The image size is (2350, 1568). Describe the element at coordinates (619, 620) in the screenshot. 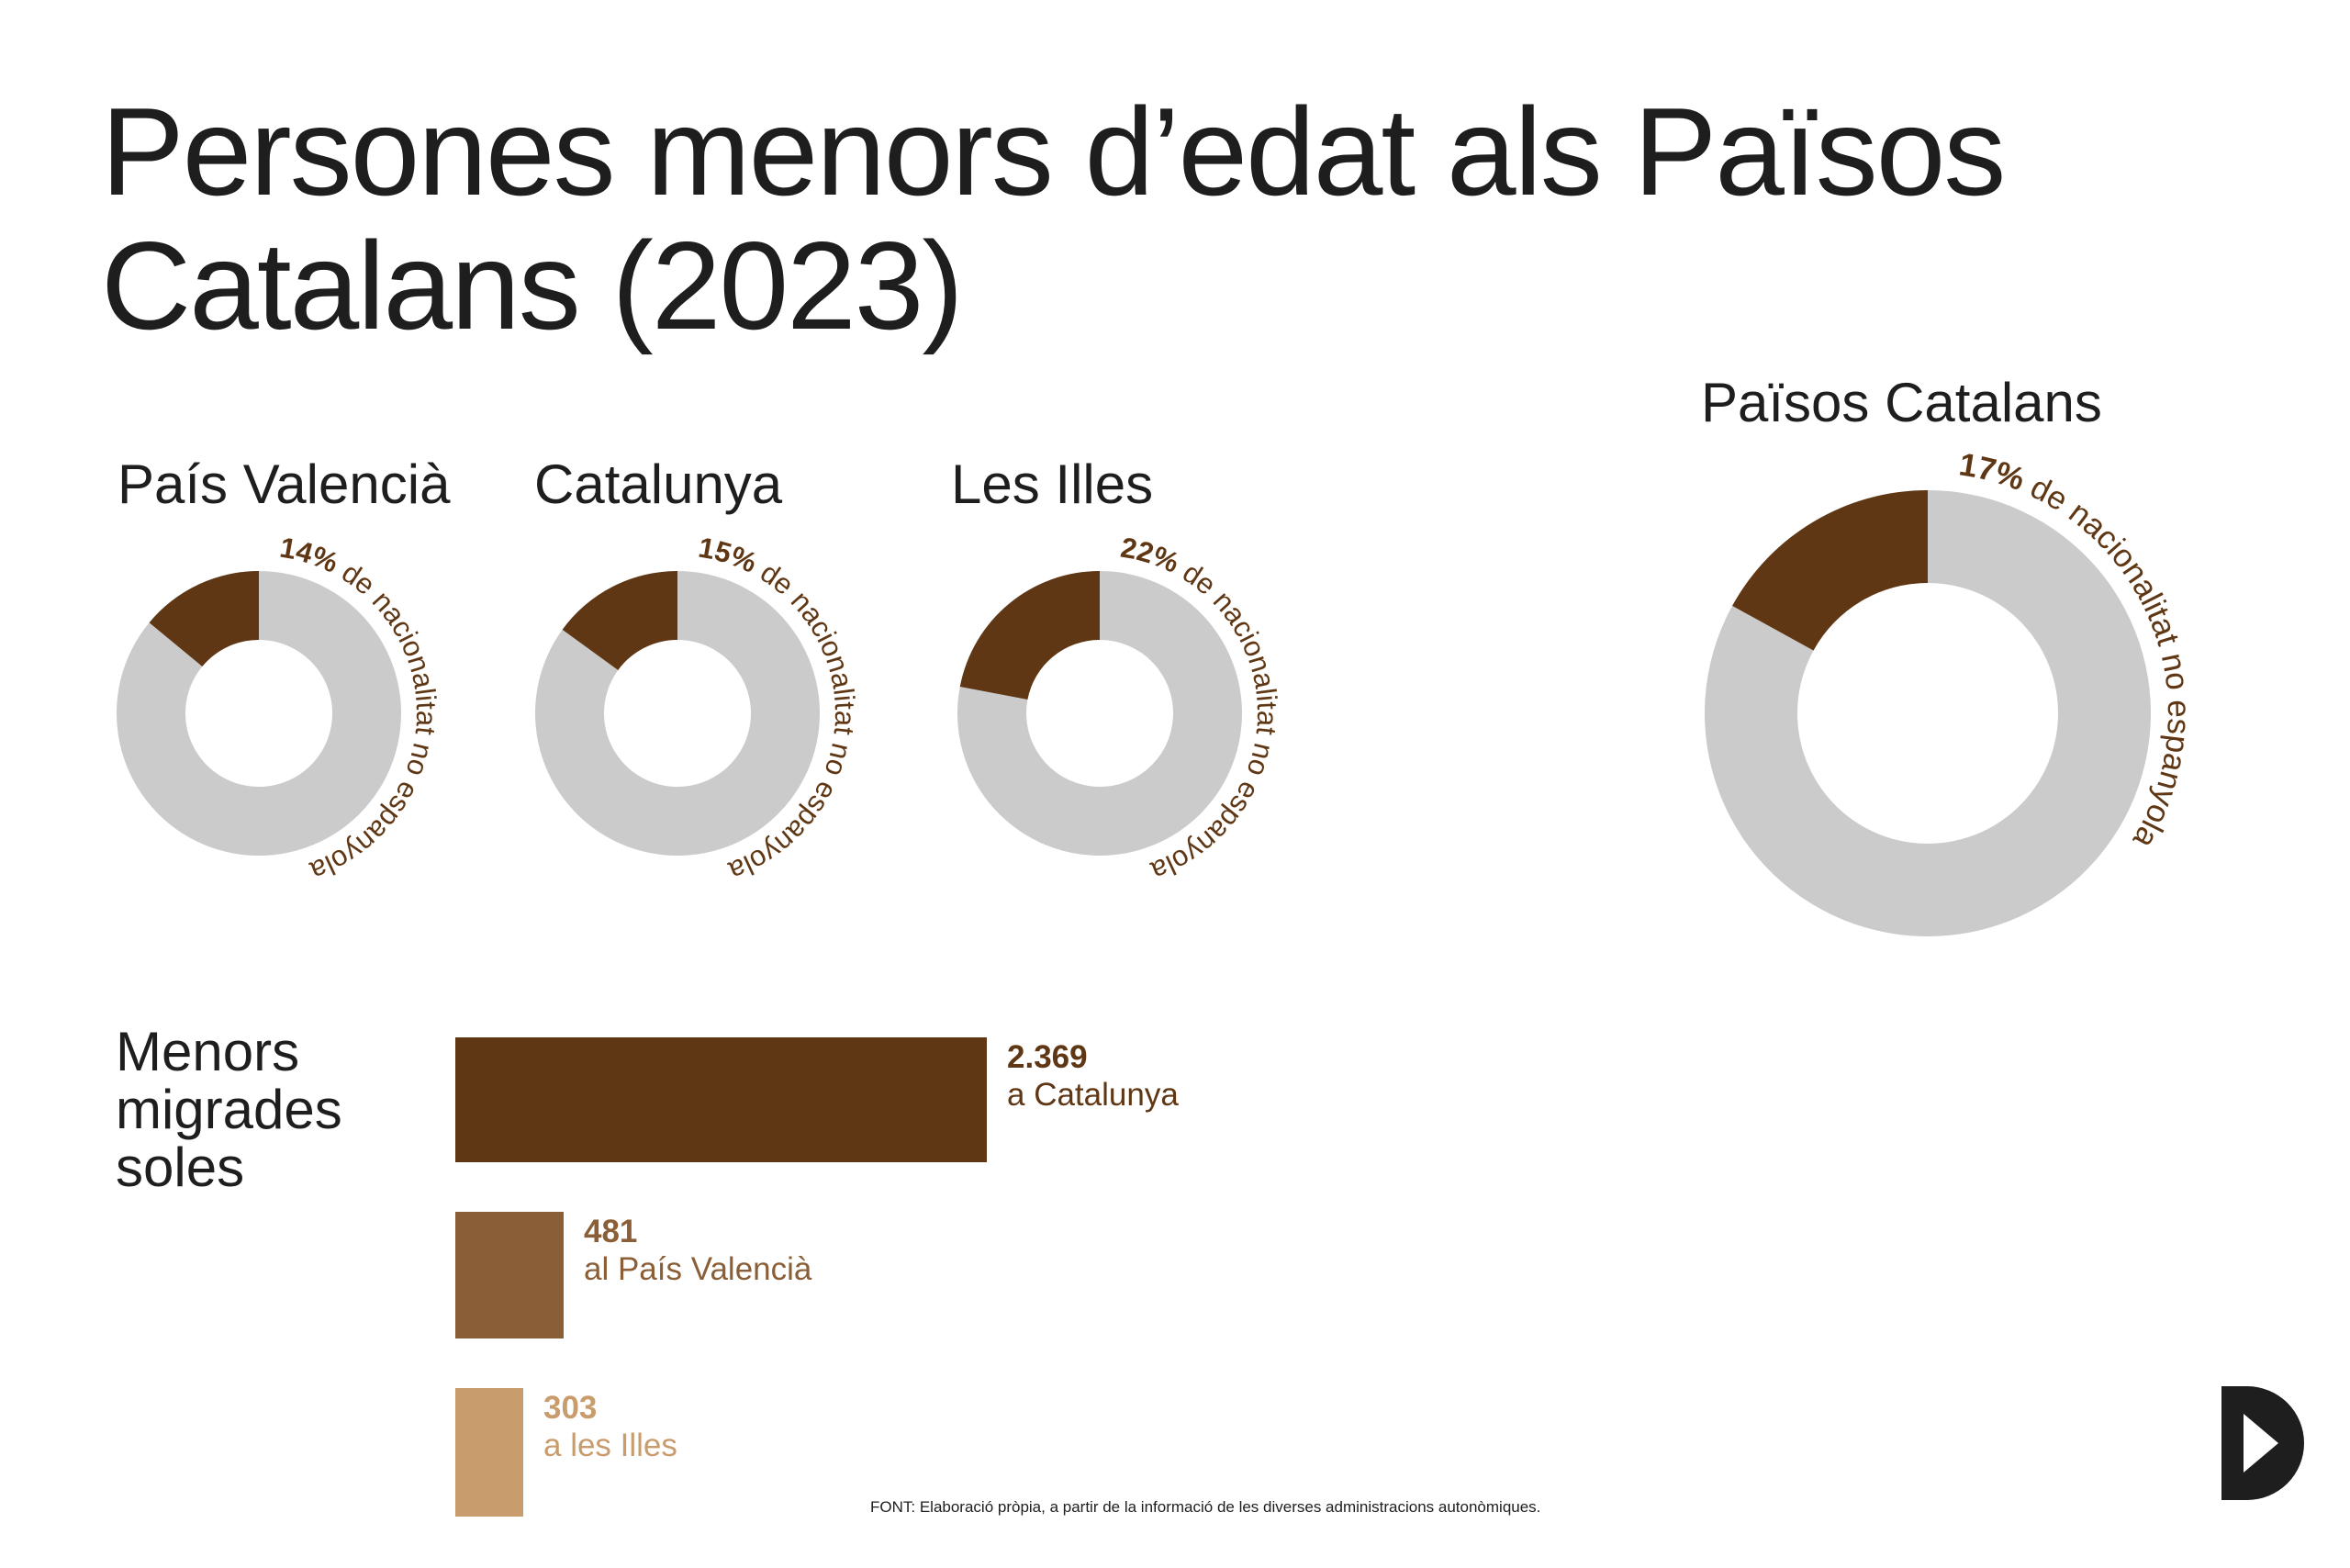

I see `donut-slice-foreign-catalunya` at that location.